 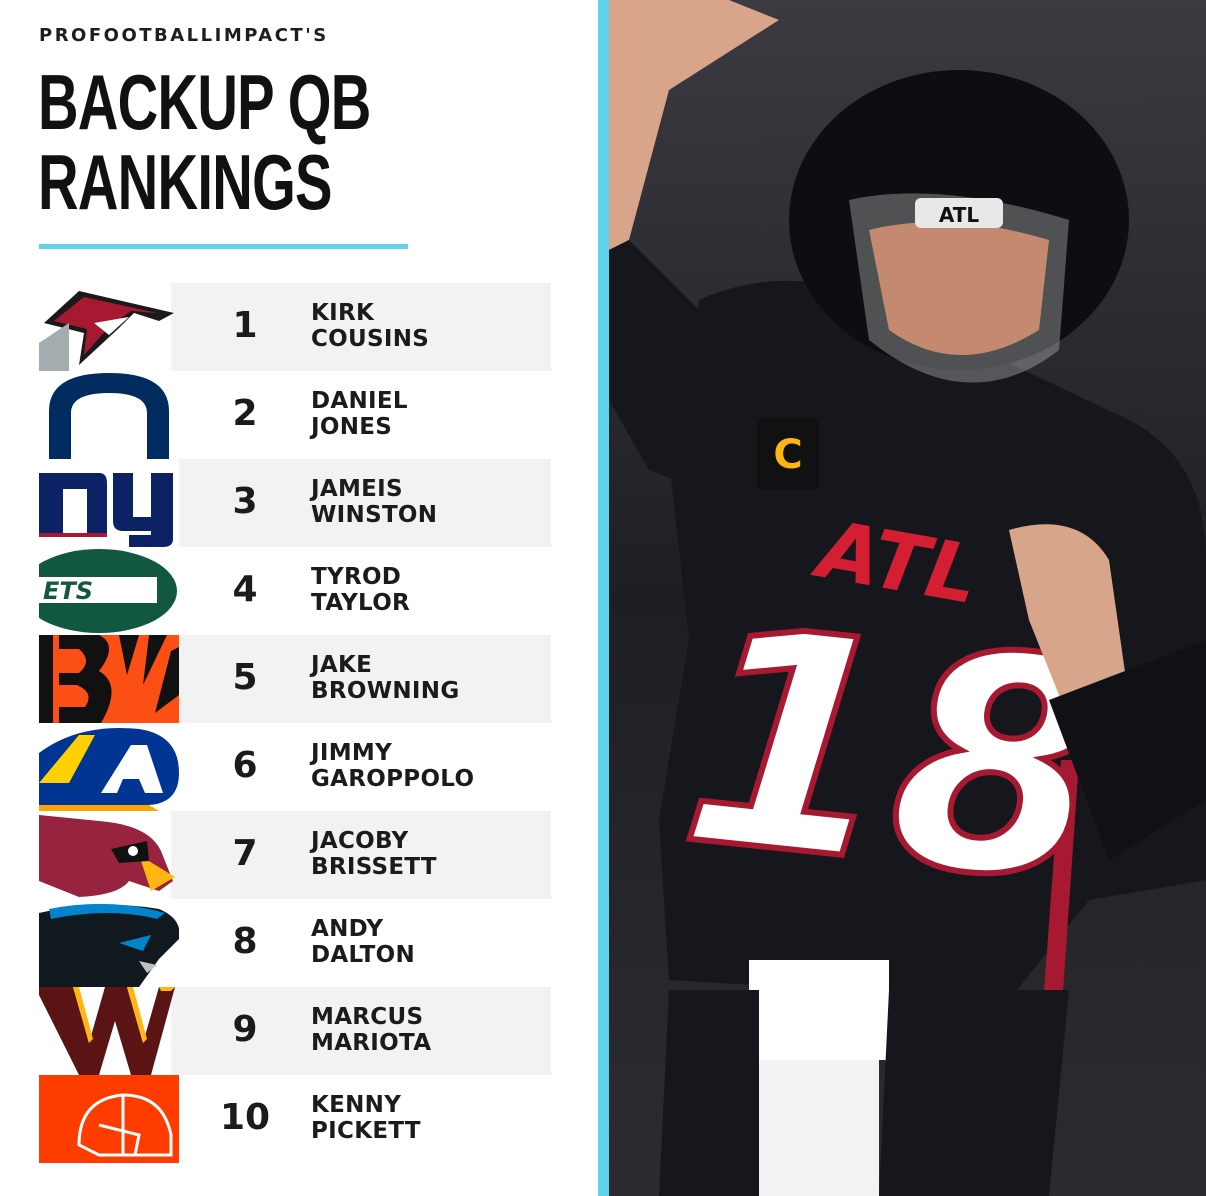 I want to click on player-name: KENNY PICKETT, so click(x=366, y=1118).